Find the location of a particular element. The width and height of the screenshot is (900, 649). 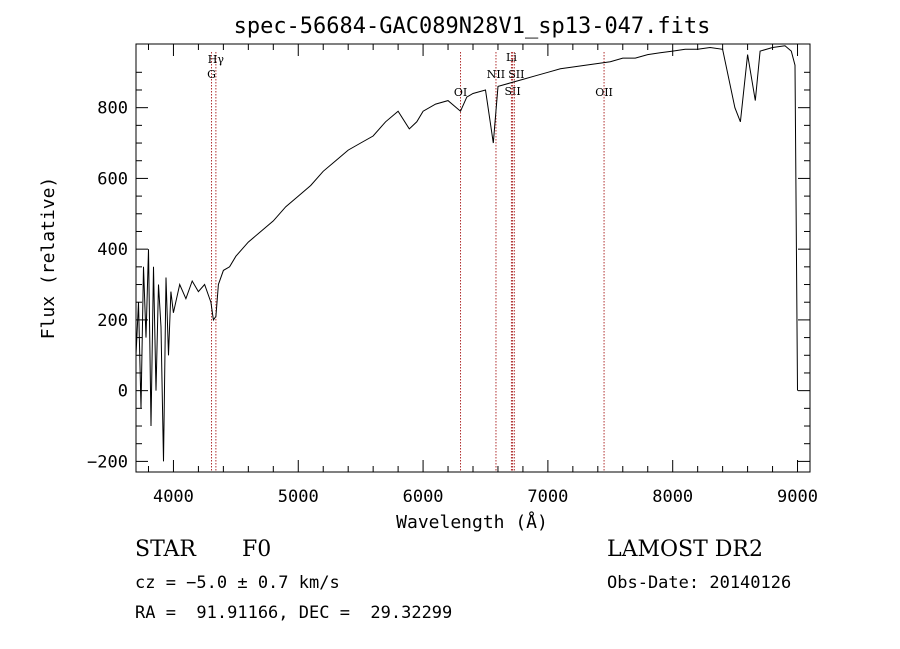

y-tick-label: 800 is located at coordinates (112, 109).